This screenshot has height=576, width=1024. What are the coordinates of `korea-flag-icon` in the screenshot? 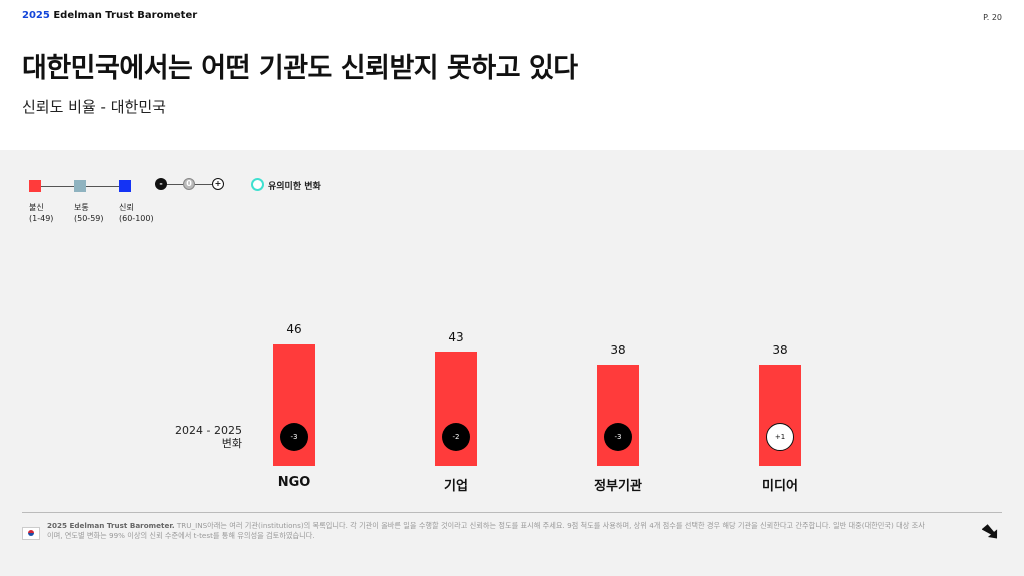 It's located at (31, 533).